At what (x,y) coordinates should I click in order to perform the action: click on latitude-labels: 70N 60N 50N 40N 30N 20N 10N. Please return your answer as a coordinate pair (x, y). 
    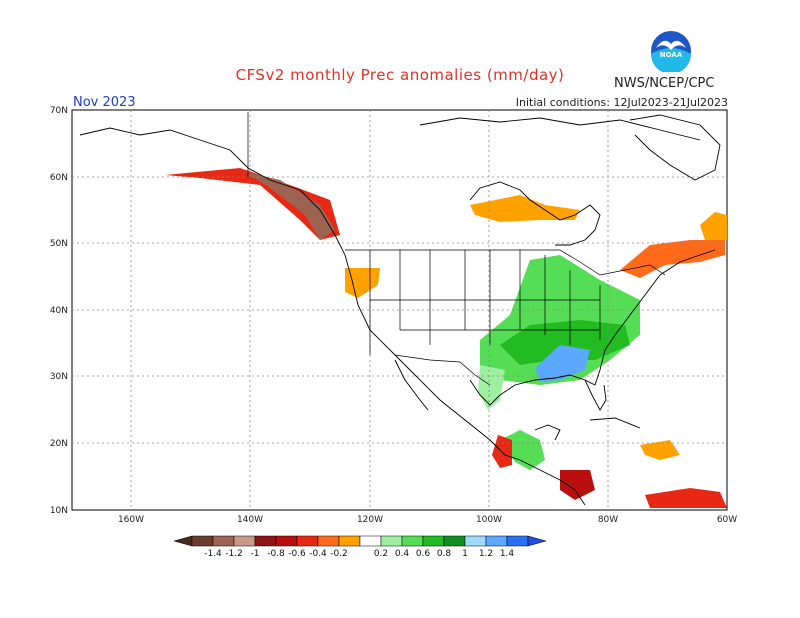
    Looking at the image, I should click on (59, 311).